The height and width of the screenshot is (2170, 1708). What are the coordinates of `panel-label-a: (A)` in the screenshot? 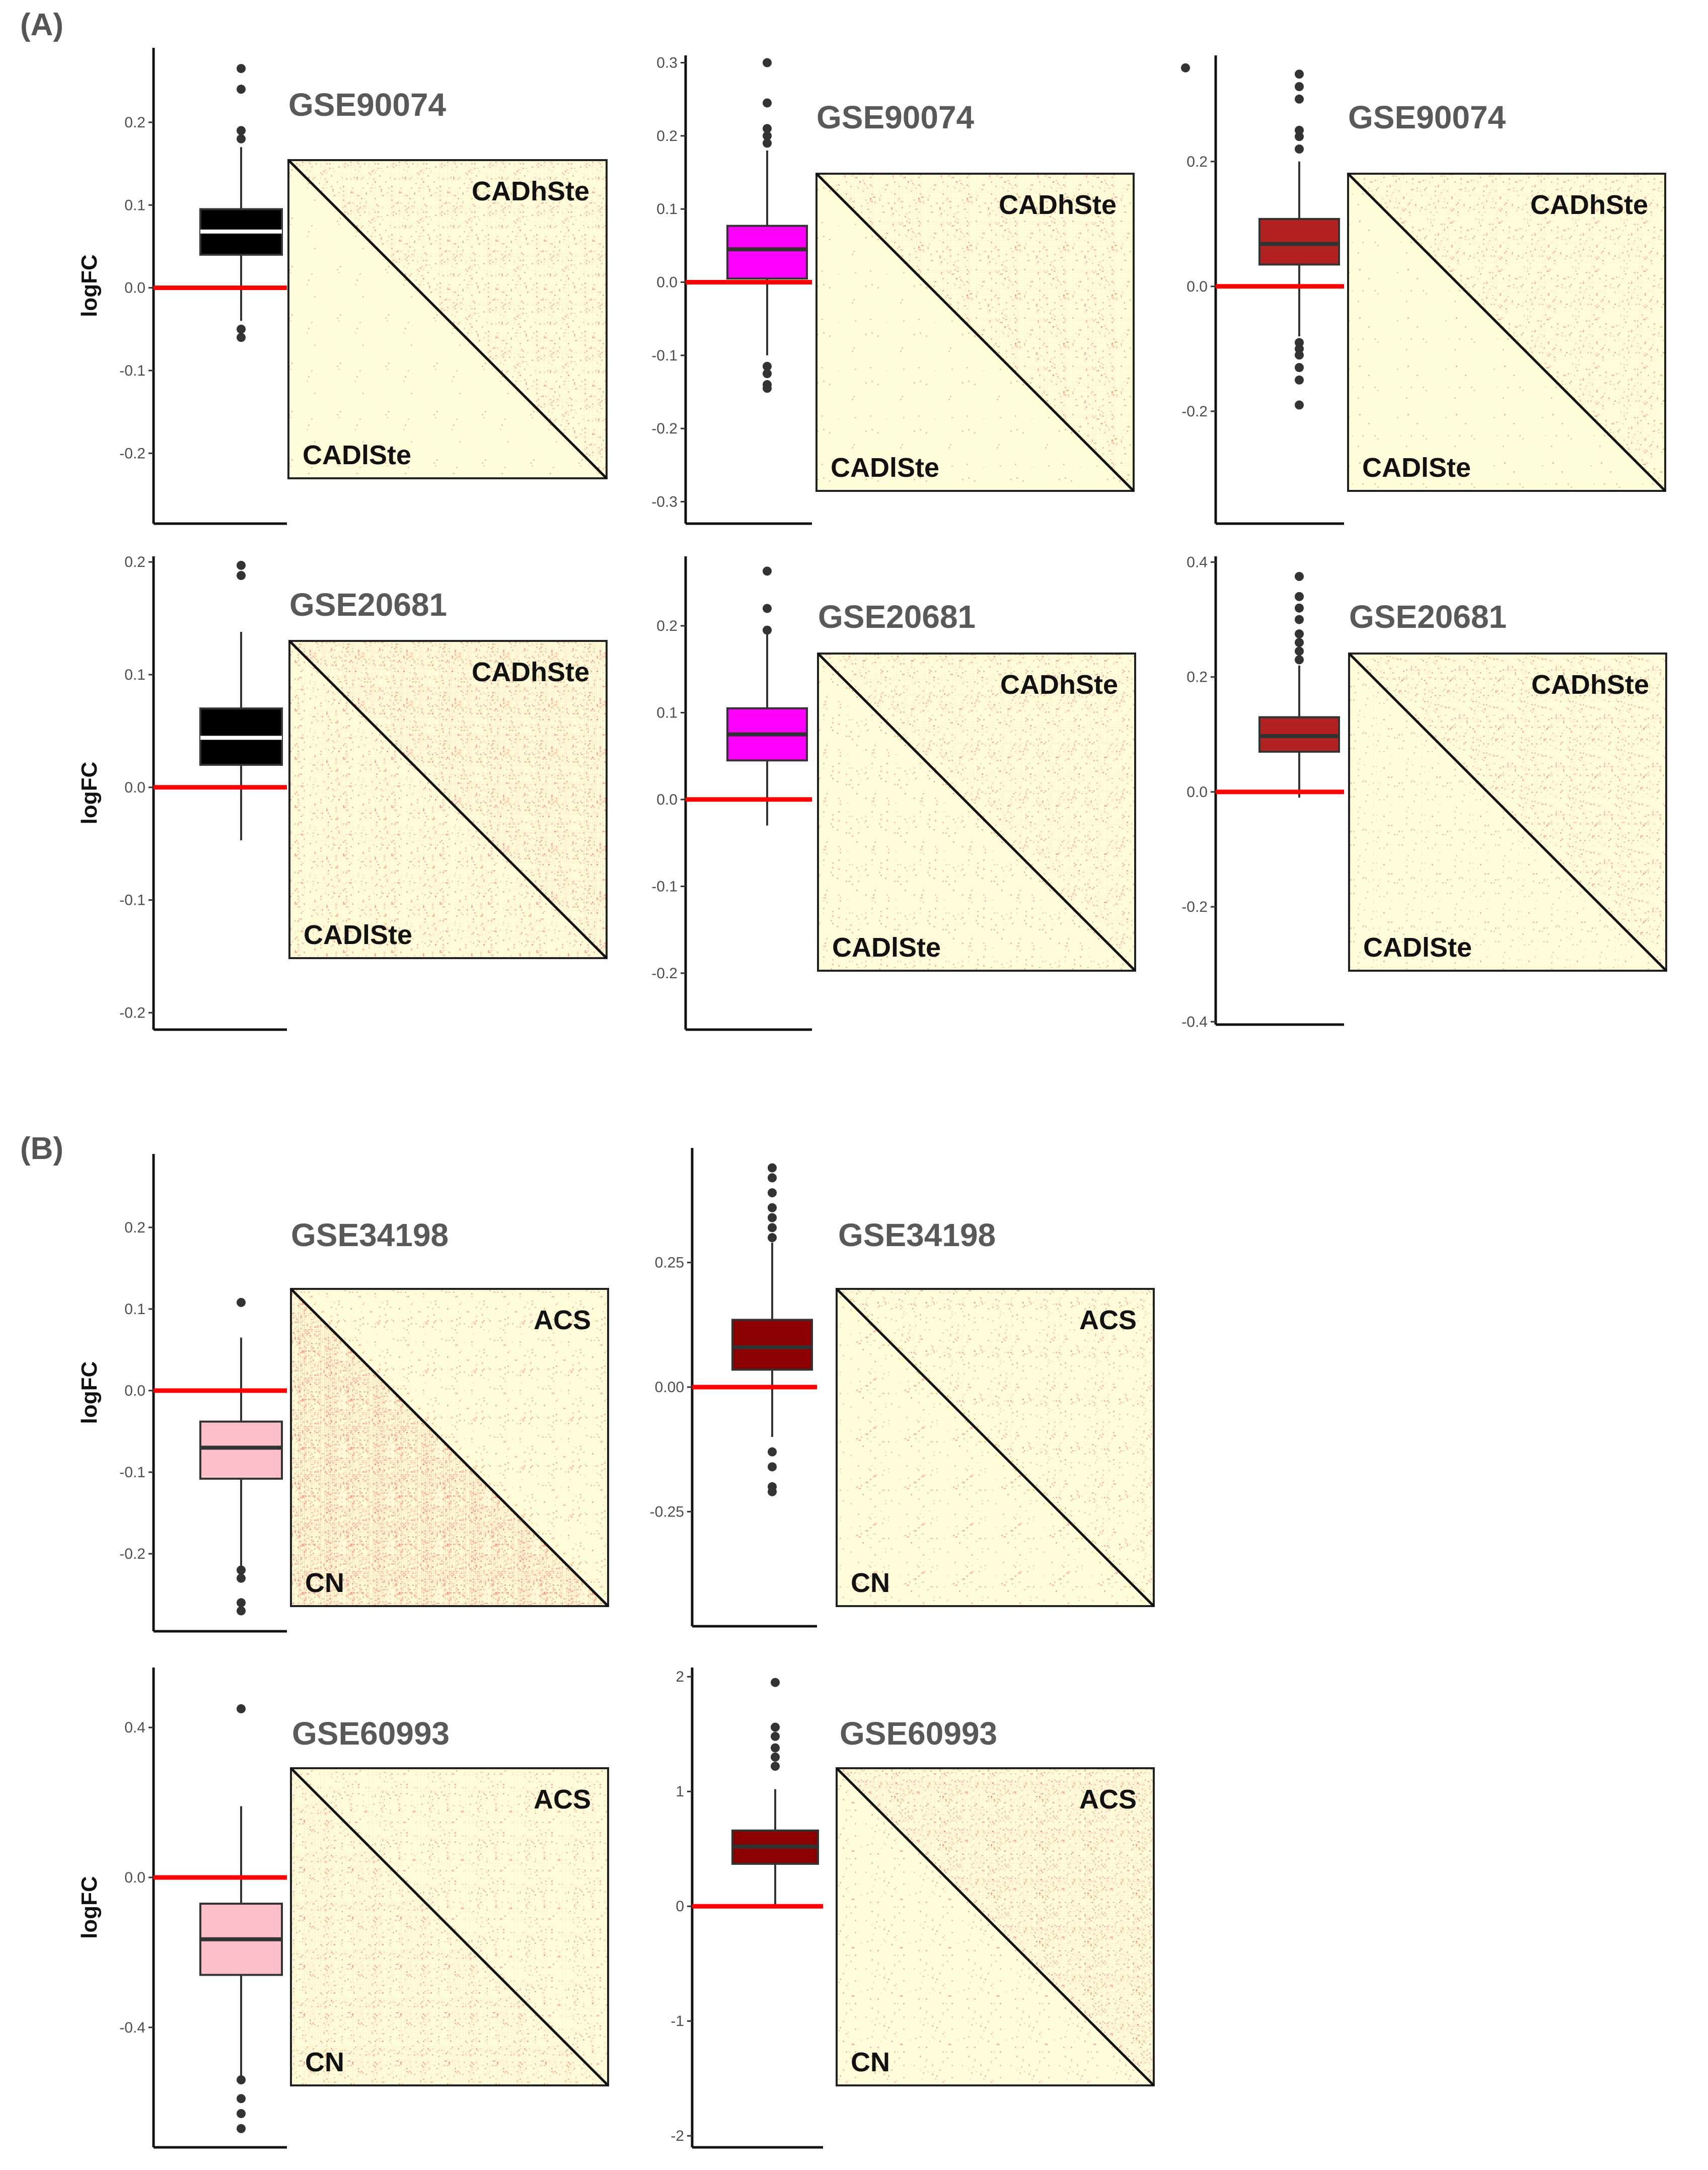 It's located at (41, 25).